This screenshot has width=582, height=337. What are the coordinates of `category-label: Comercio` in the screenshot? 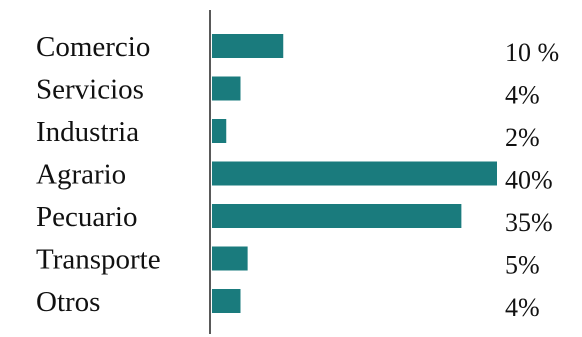 It's located at (93, 47).